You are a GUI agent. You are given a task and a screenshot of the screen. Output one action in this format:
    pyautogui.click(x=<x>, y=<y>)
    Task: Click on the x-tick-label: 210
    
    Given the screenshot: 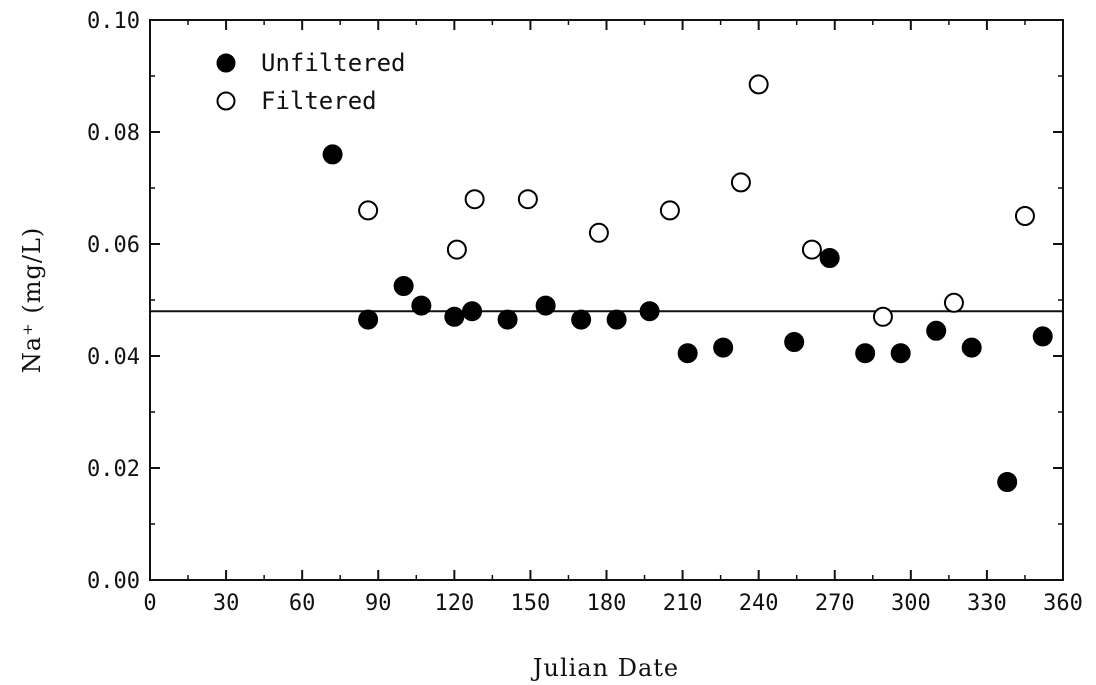 What is the action you would take?
    pyautogui.click(x=683, y=603)
    